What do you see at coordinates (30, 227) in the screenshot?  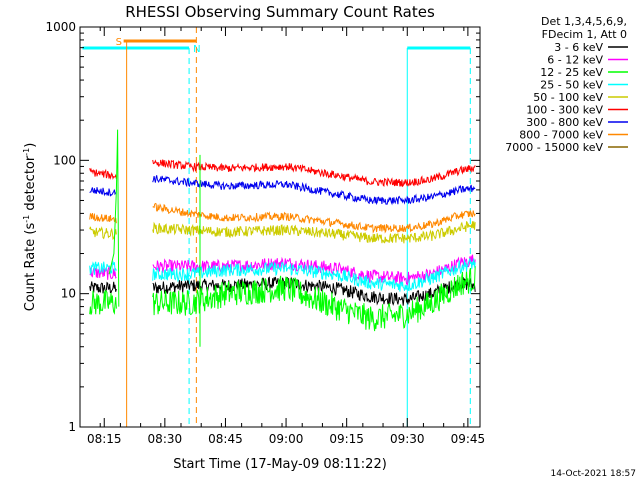 I see `y-axis-label: Count Rate (s-1 detector-1)` at bounding box center [30, 227].